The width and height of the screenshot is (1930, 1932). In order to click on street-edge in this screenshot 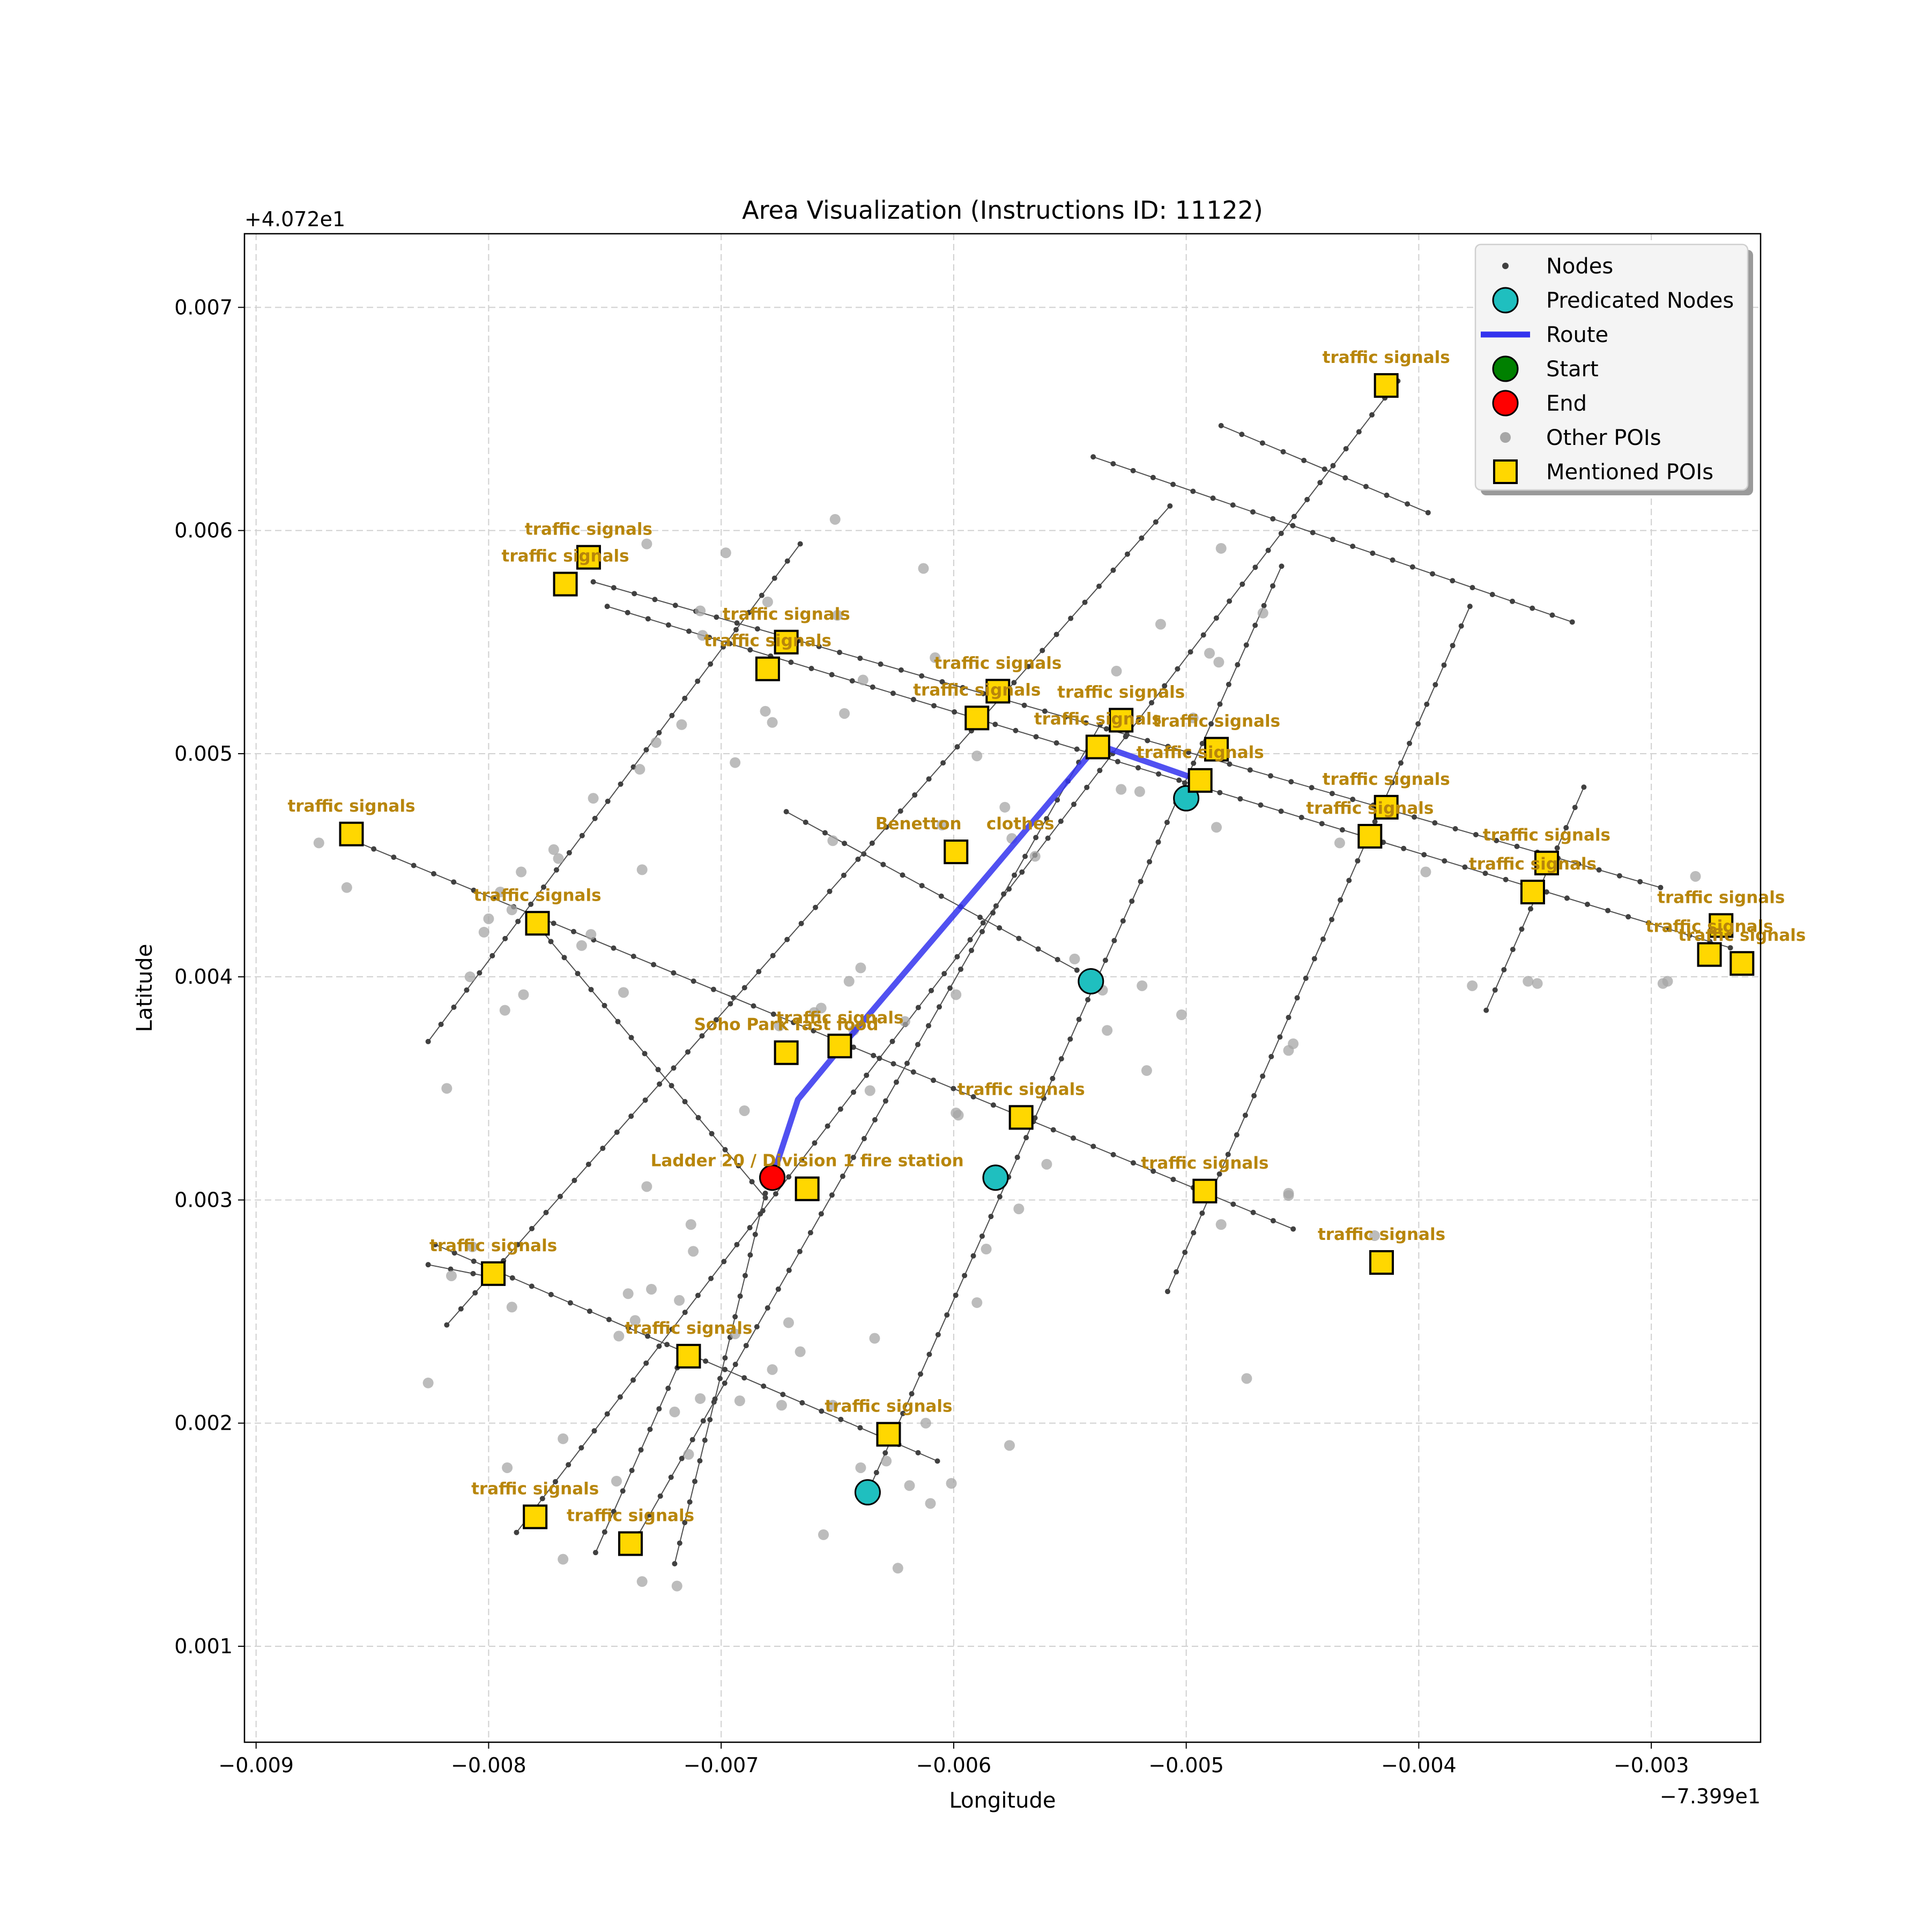, I will do `click(614, 793)`.